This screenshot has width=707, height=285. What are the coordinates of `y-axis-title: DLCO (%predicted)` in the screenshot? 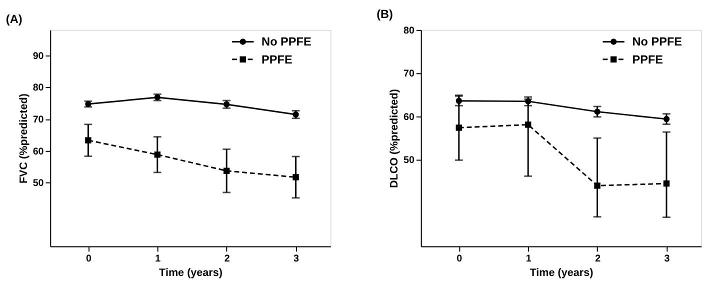 It's located at (394, 138).